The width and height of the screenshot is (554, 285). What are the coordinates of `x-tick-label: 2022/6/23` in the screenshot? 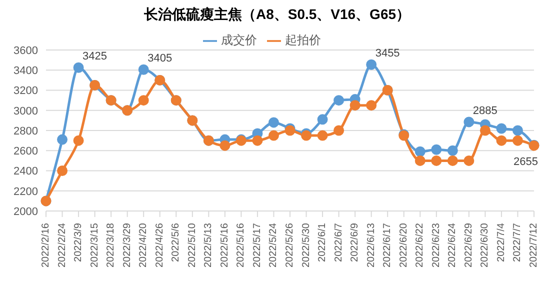 It's located at (436, 245).